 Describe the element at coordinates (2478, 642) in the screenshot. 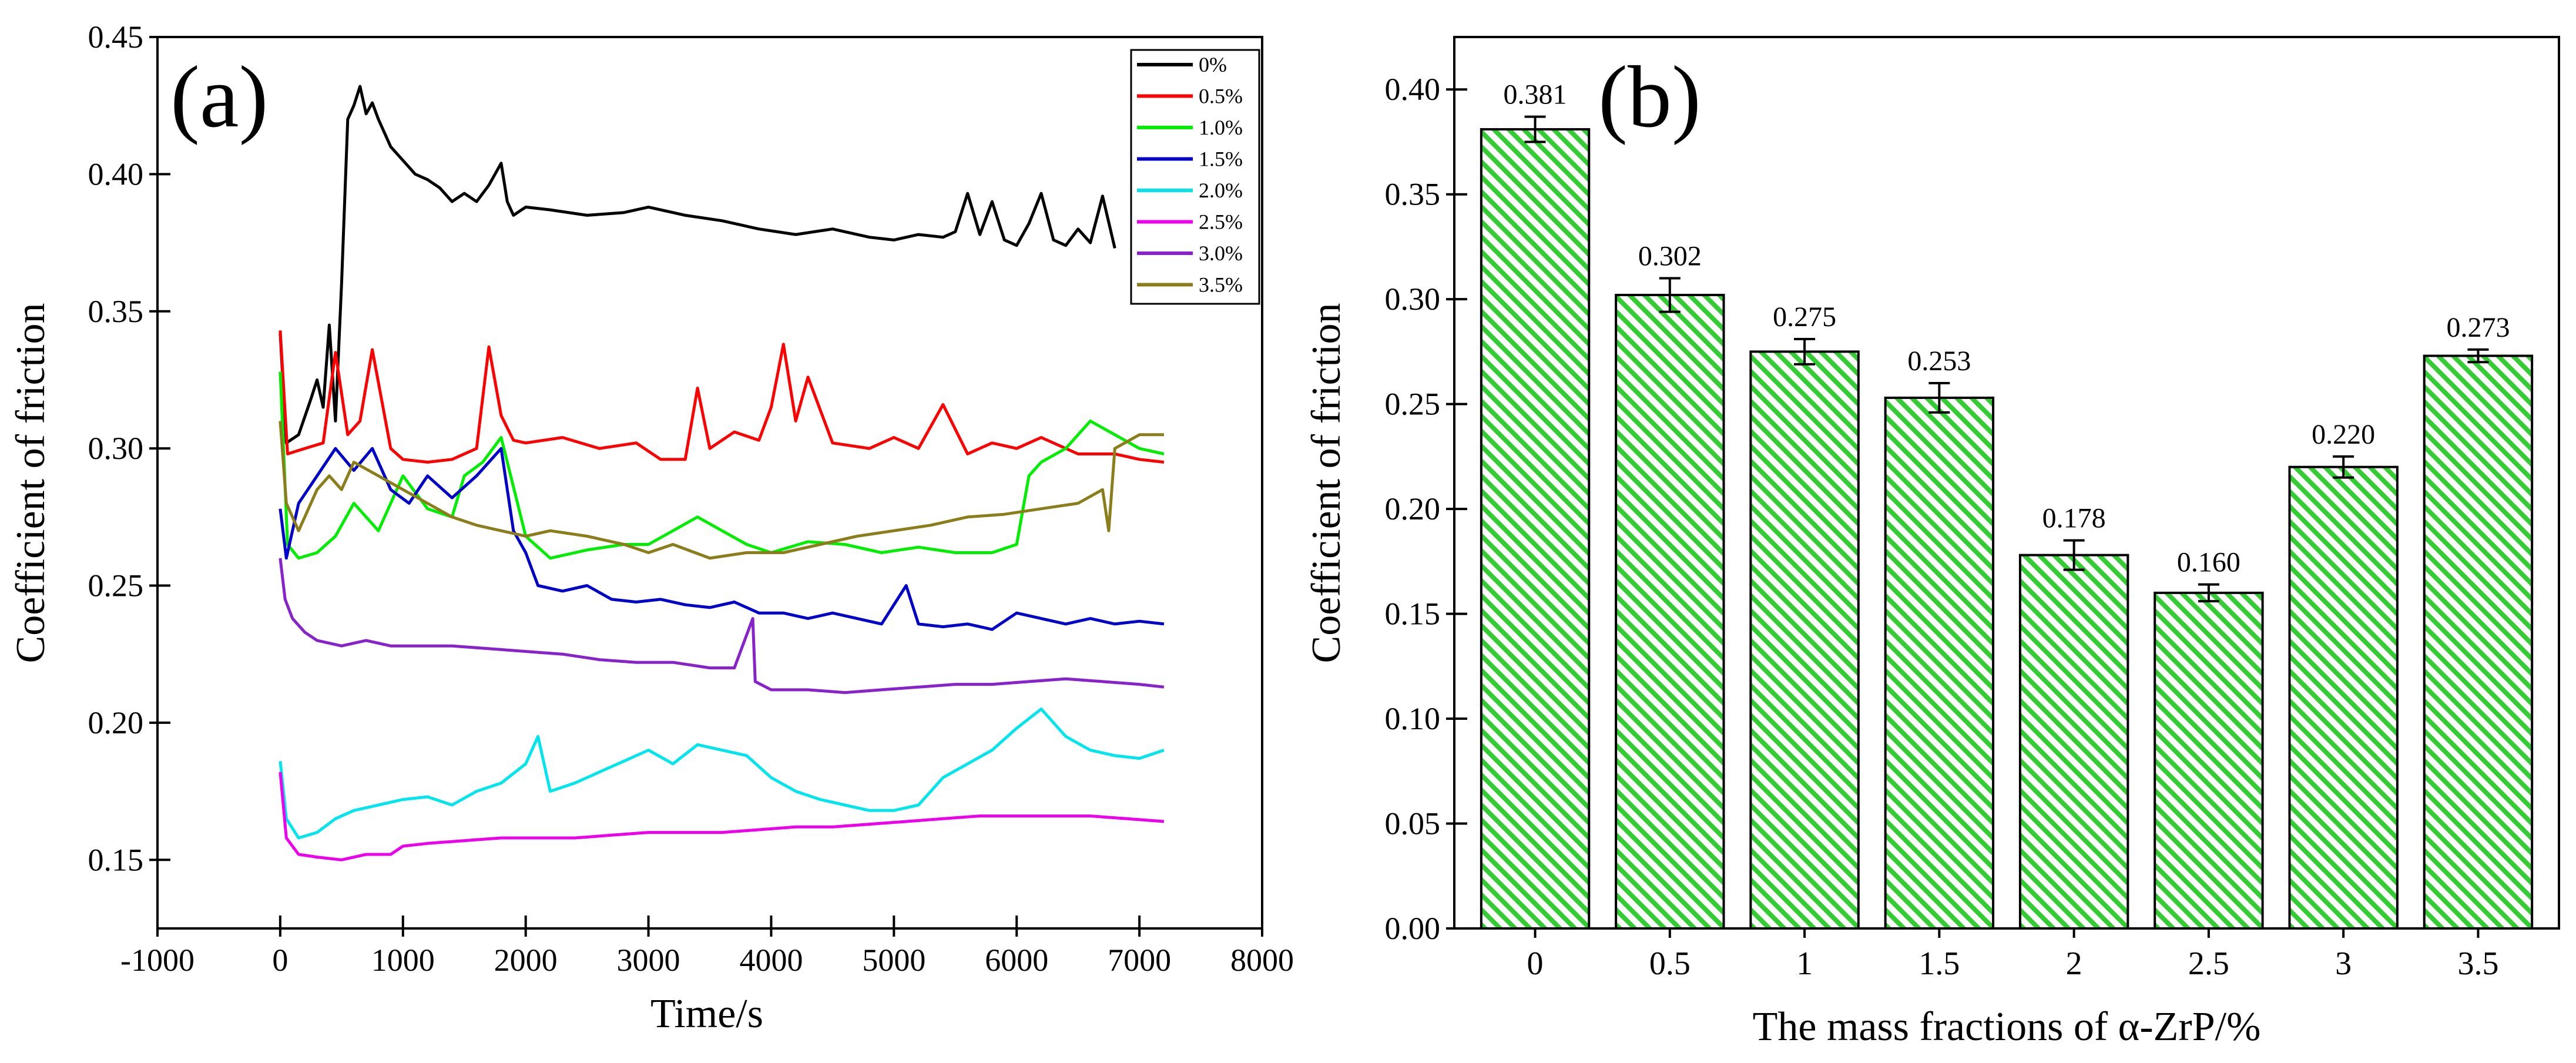

I see `bar-3.5` at that location.